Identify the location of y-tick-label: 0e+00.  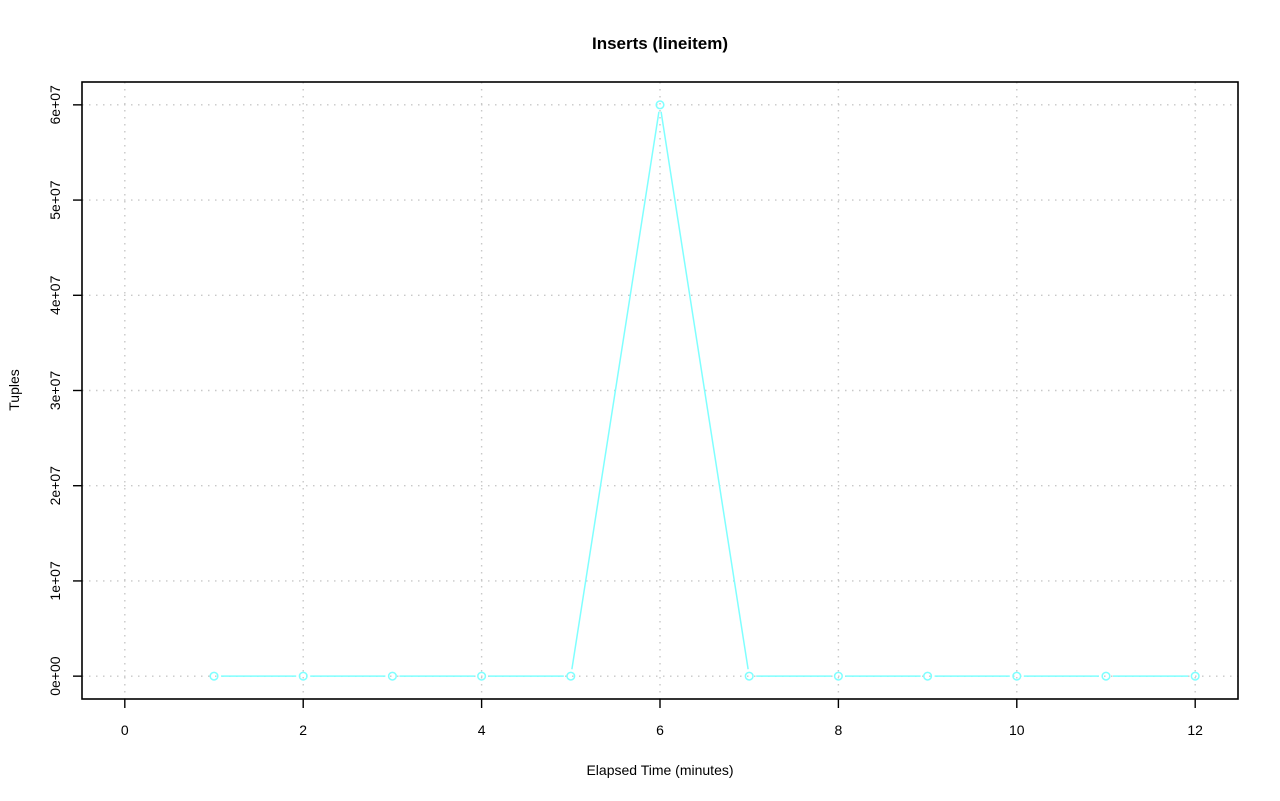
(55, 676).